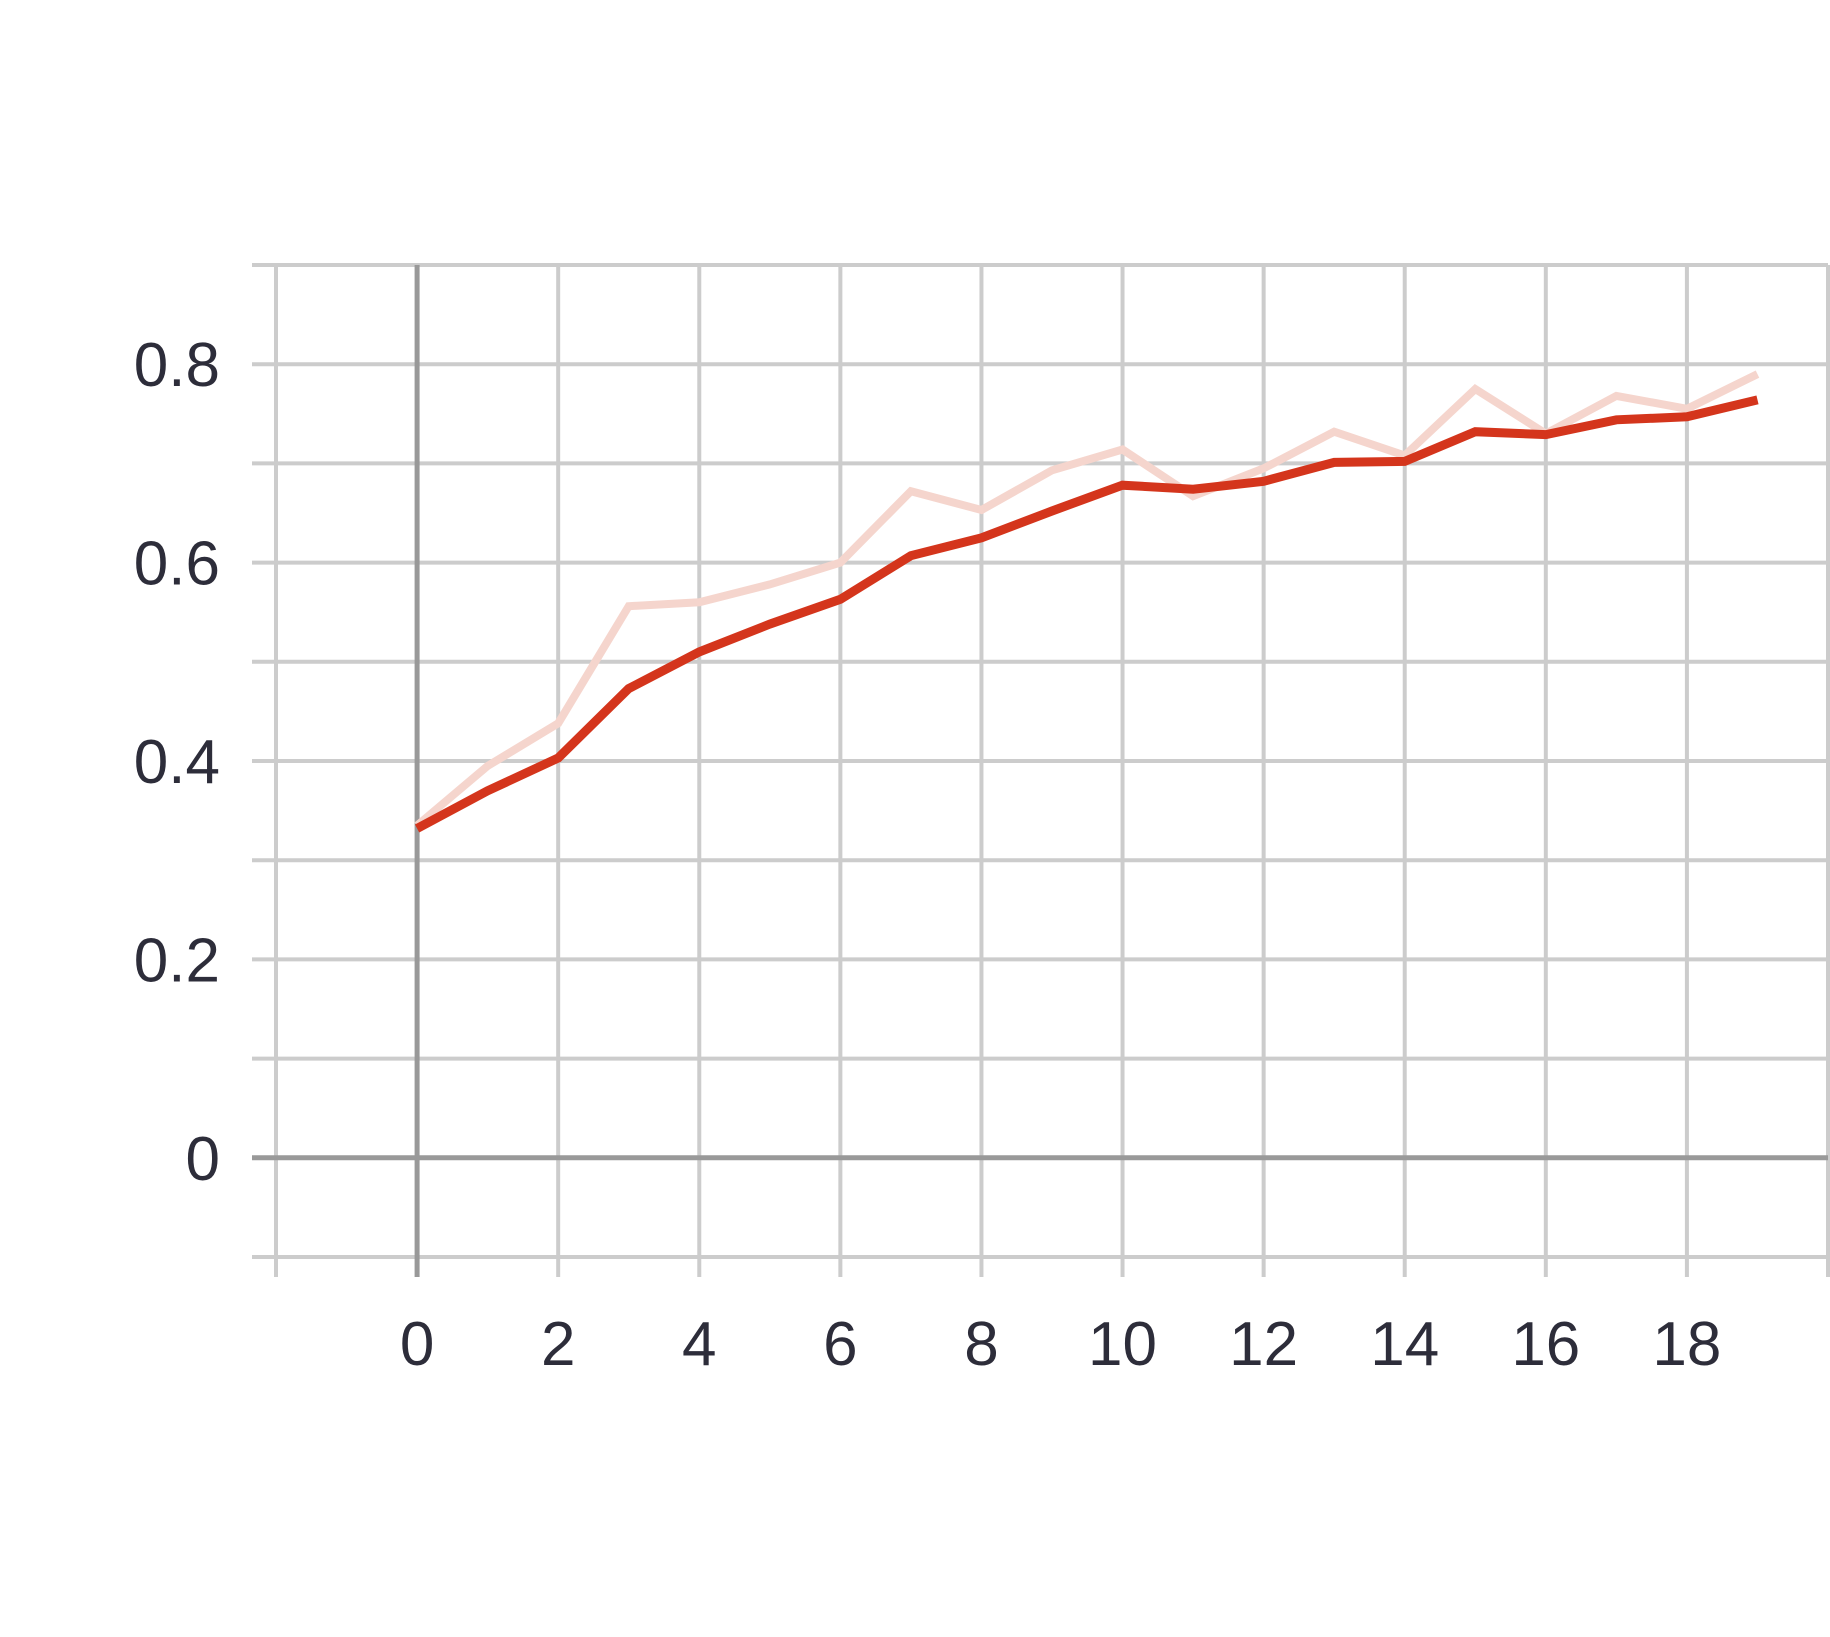 The image size is (1830, 1637). What do you see at coordinates (699, 1344) in the screenshot?
I see `x-tick-label: 4` at bounding box center [699, 1344].